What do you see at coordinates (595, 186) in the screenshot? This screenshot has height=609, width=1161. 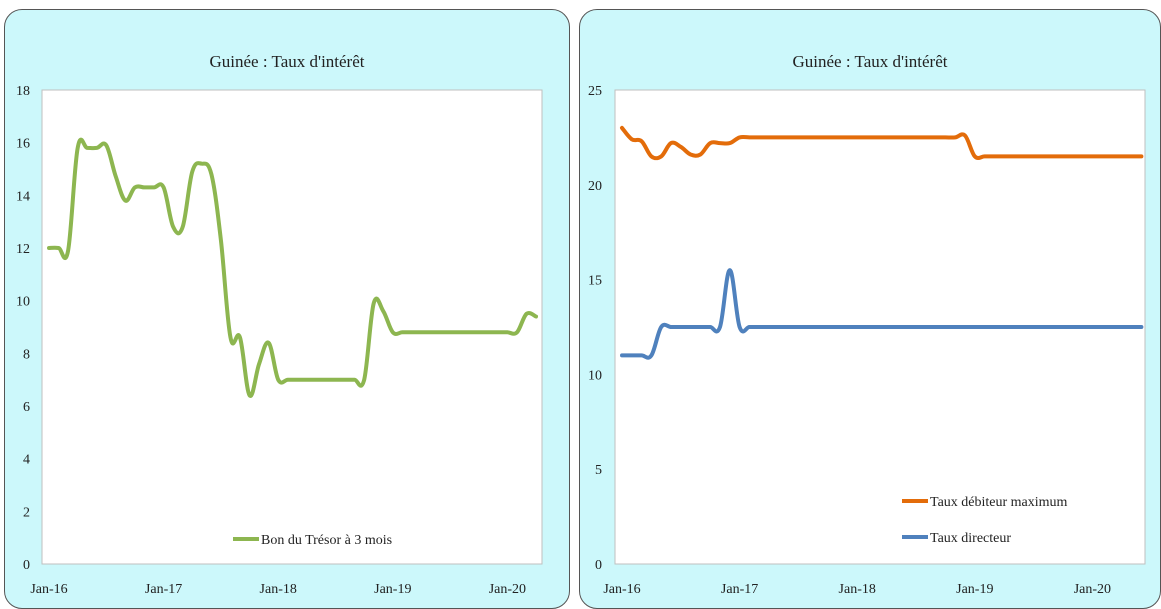 I see `y-tick-label: 20` at bounding box center [595, 186].